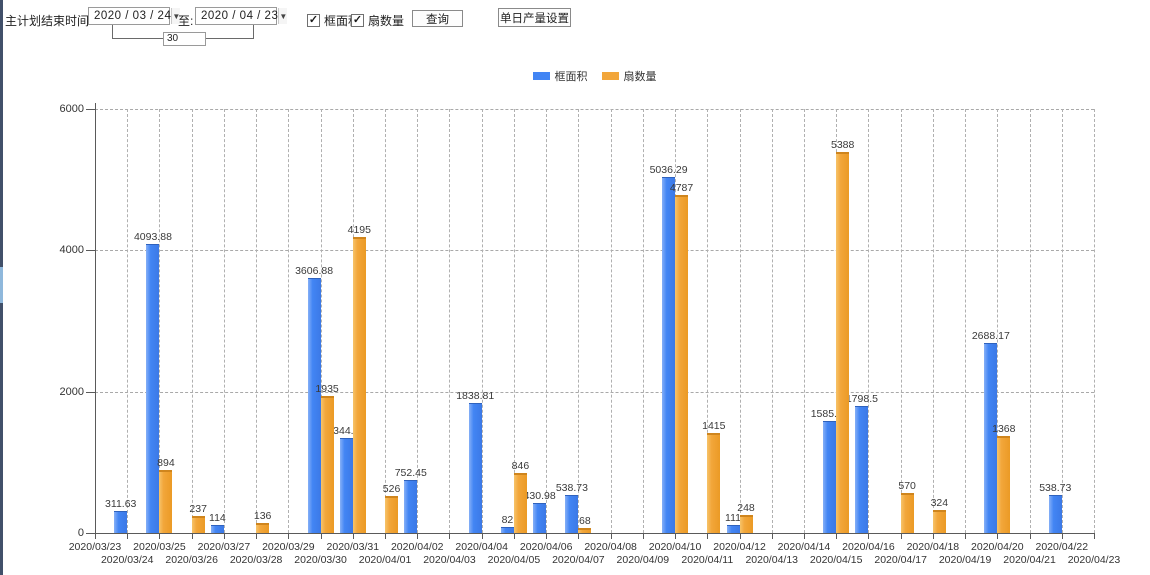 This screenshot has height=575, width=1150. What do you see at coordinates (241, 16) in the screenshot?
I see `date-to-picker: 2020 / 04 / 23 ▼` at bounding box center [241, 16].